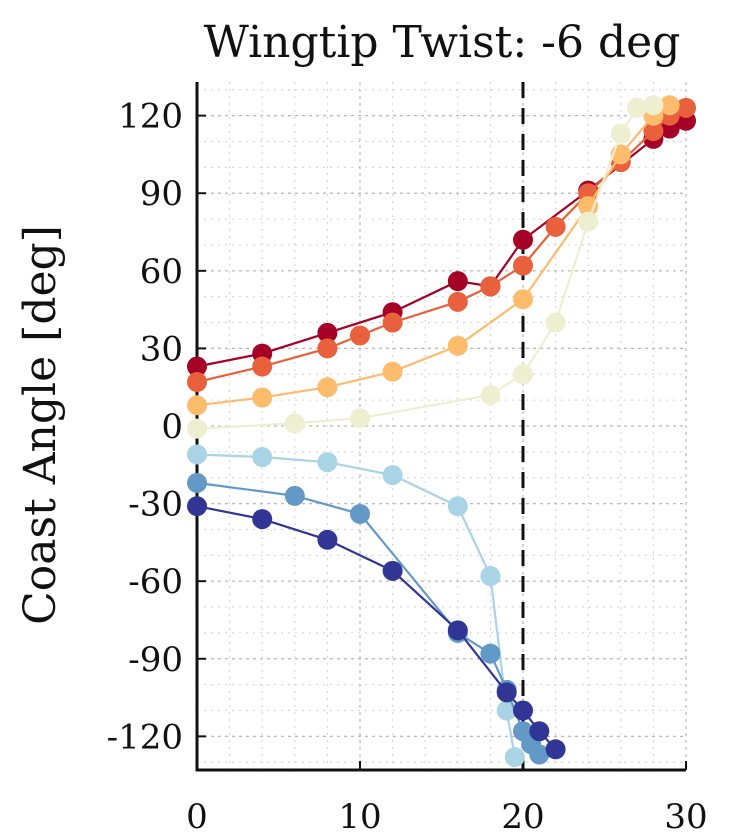 Image resolution: width=738 pixels, height=839 pixels. What do you see at coordinates (359, 817) in the screenshot?
I see `x-tick-label: 10` at bounding box center [359, 817].